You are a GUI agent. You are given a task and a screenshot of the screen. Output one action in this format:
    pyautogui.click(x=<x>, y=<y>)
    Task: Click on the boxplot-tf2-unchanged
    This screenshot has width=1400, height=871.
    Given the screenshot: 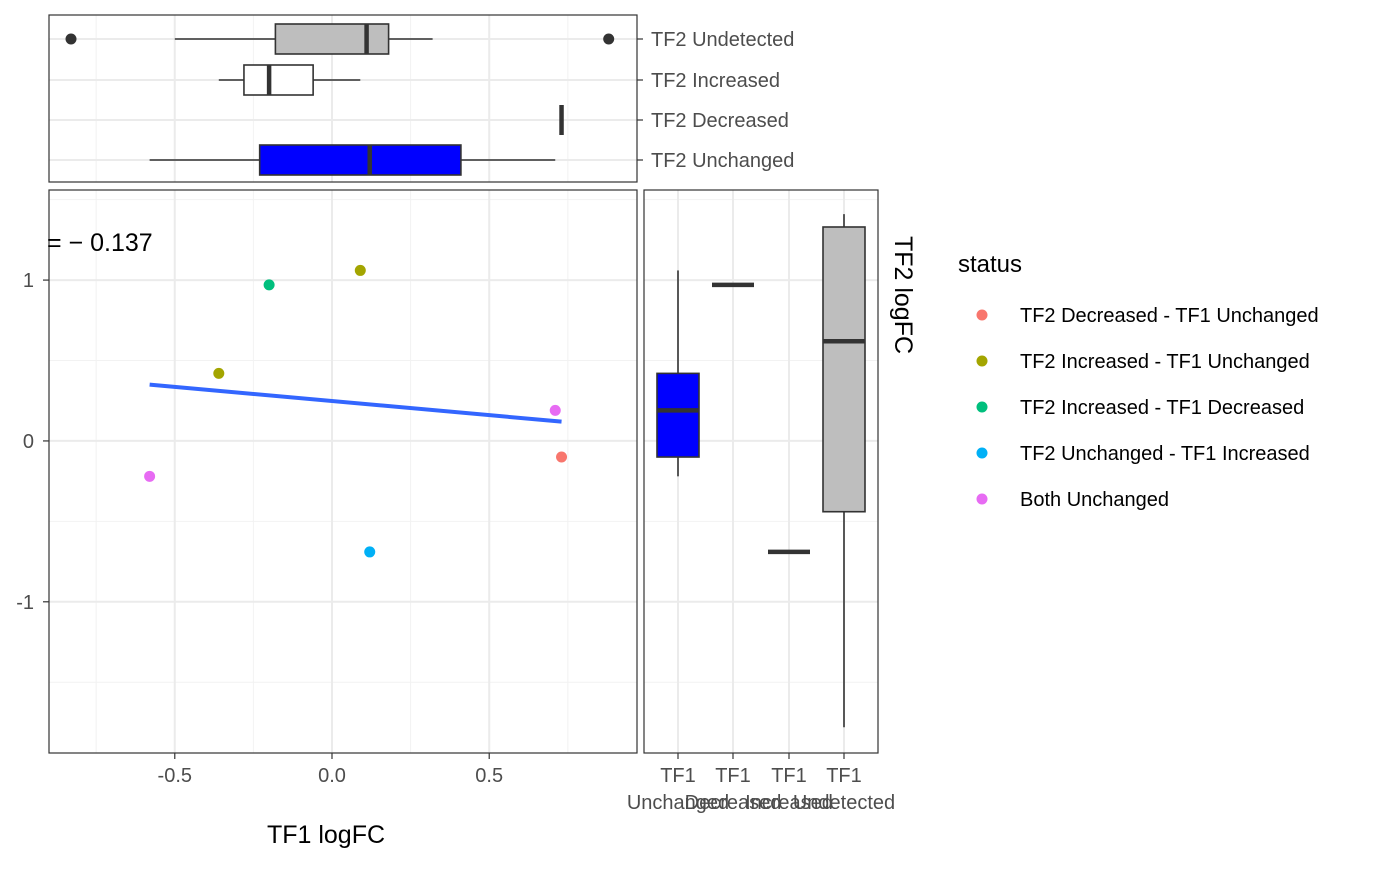 What is the action you would take?
    pyautogui.click(x=352, y=160)
    